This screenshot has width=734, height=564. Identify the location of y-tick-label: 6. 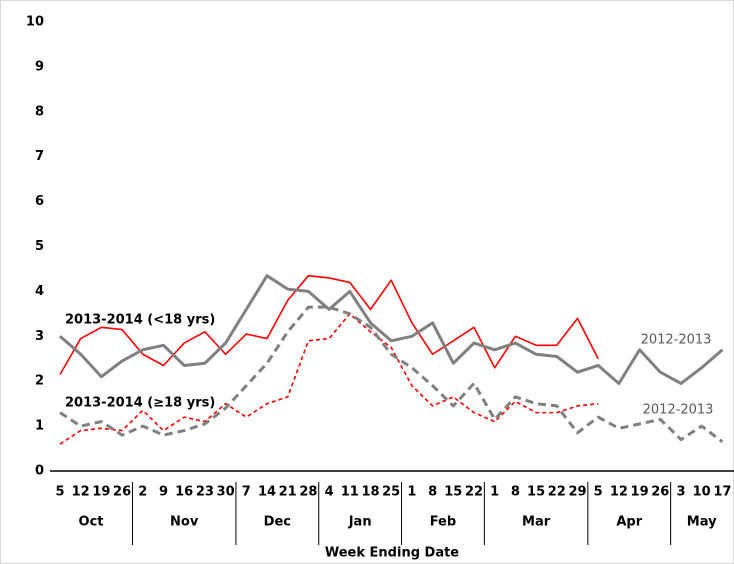
(39, 201).